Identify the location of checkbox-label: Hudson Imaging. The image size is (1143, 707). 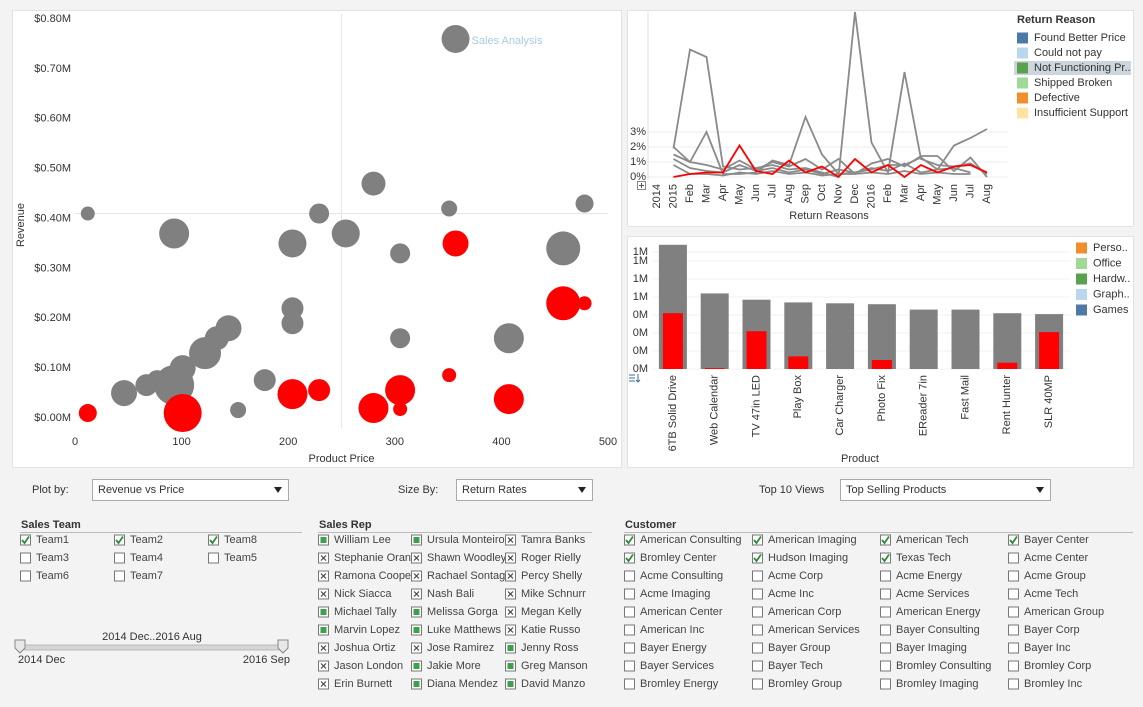
(808, 558).